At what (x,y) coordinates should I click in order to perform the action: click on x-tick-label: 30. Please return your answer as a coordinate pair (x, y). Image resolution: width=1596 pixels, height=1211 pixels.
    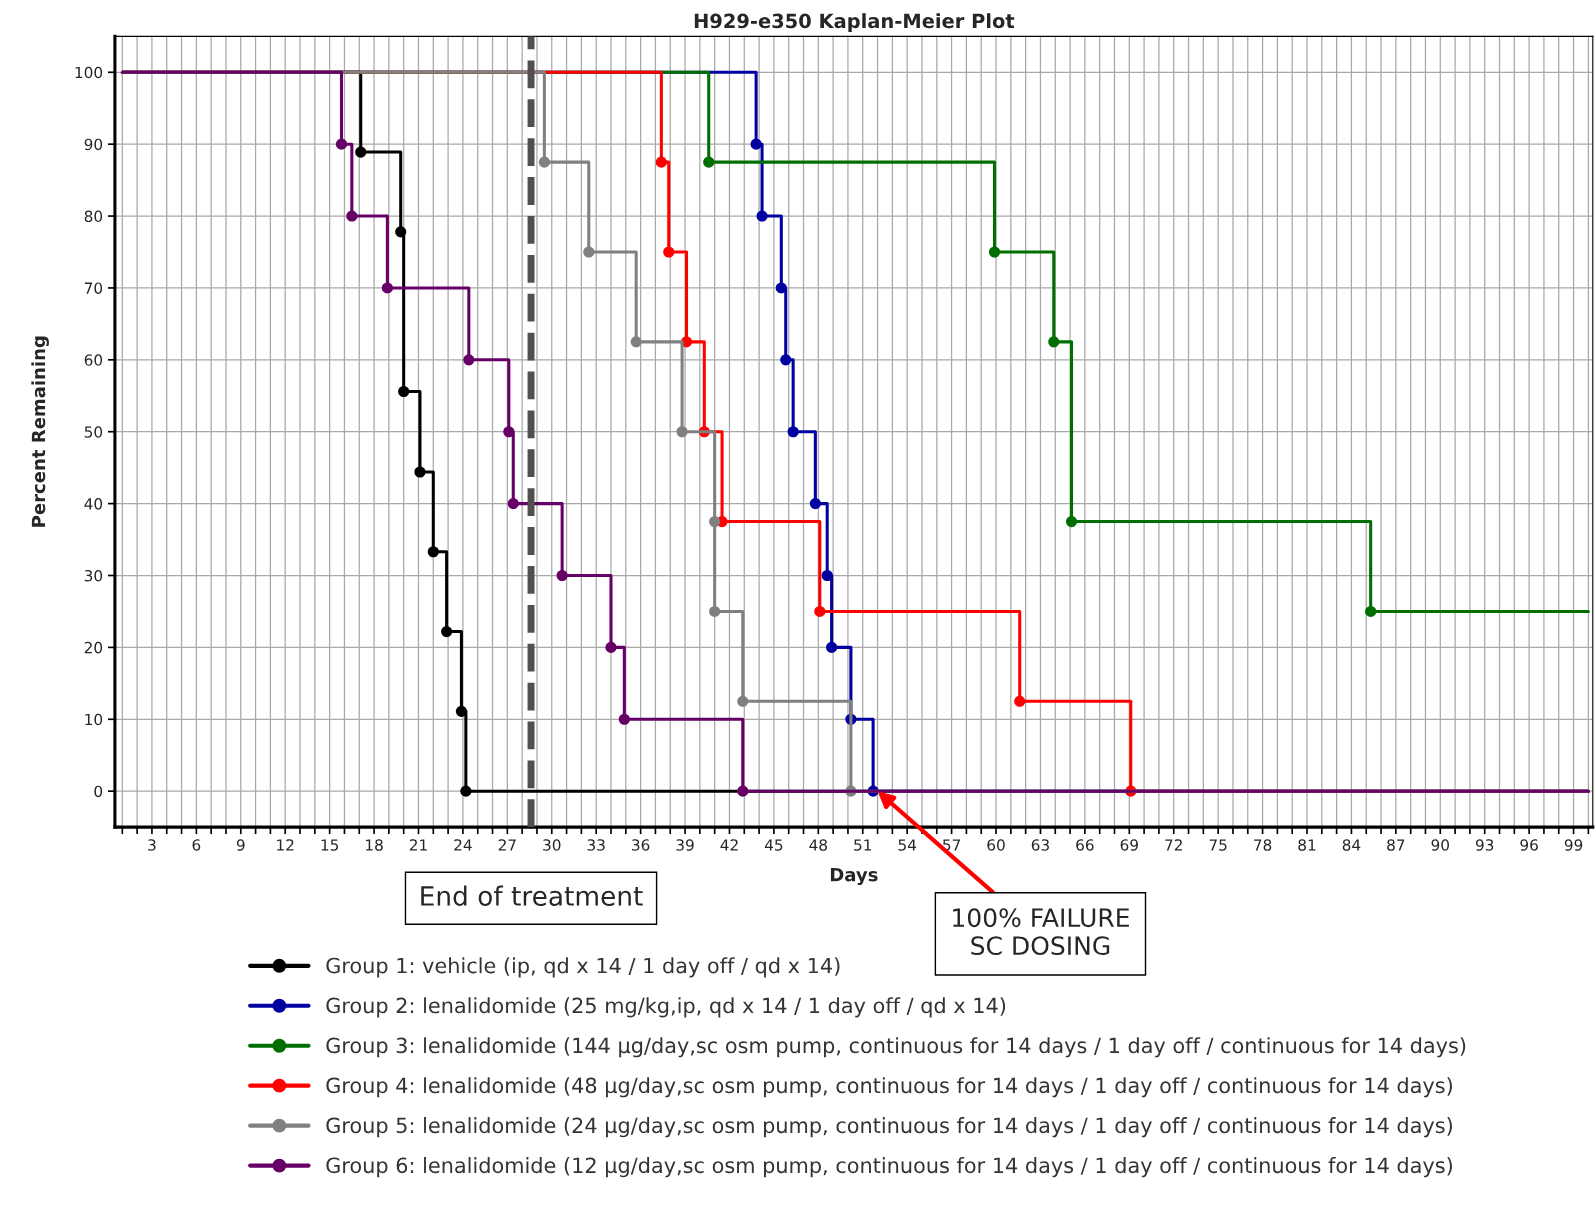
    Looking at the image, I should click on (552, 845).